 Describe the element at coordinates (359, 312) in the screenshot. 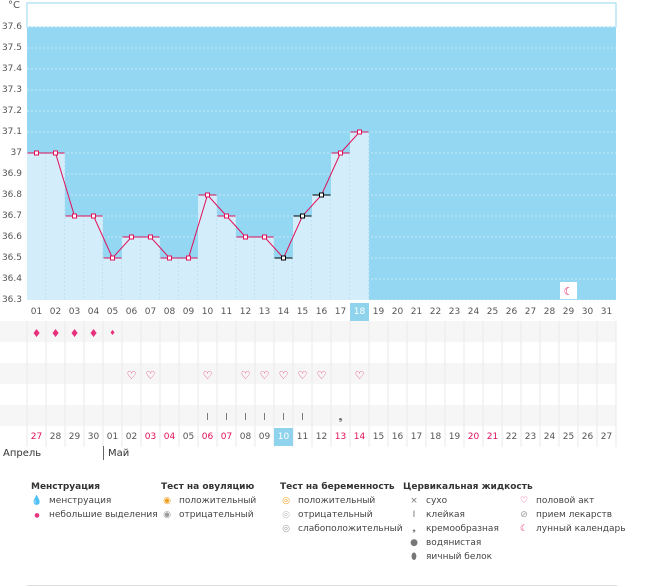

I see `x-tick-label: 18` at that location.